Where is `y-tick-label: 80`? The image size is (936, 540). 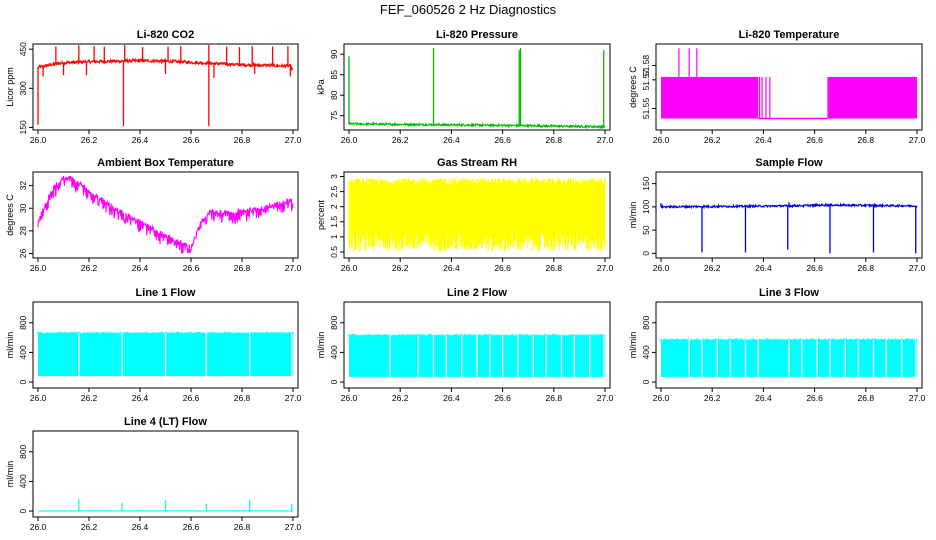 y-tick-label: 80 is located at coordinates (334, 95).